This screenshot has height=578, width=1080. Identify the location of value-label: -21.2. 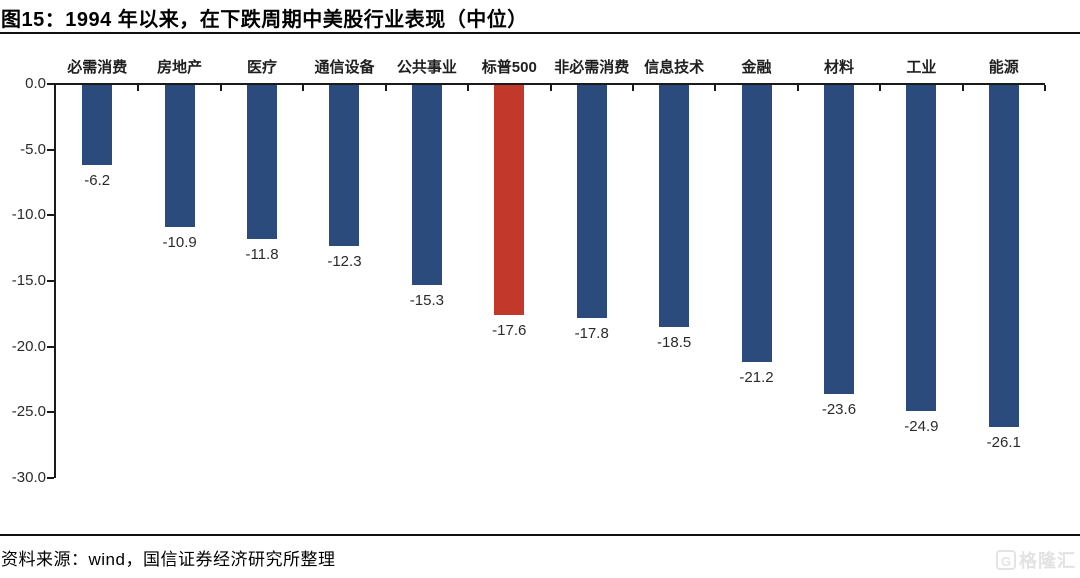
(756, 377).